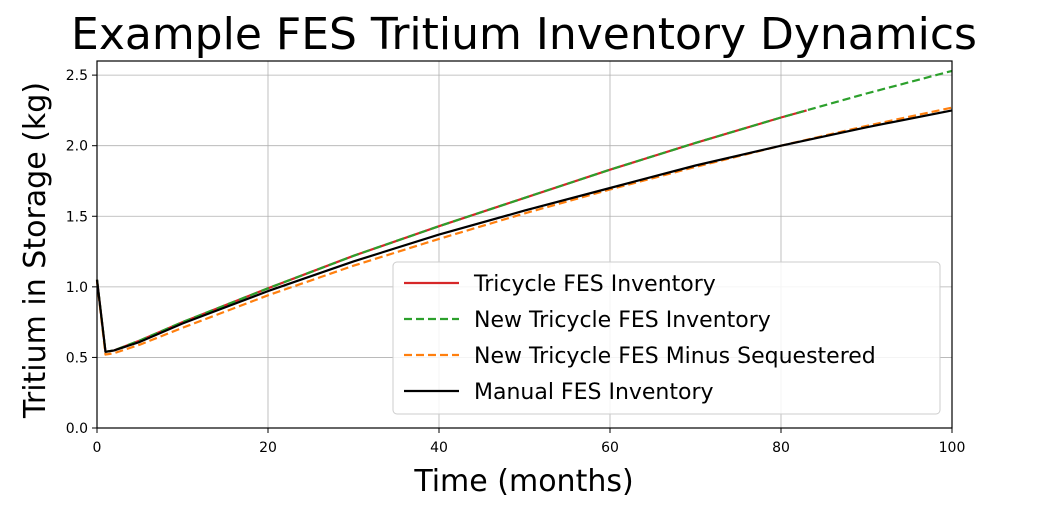  Describe the element at coordinates (77, 288) in the screenshot. I see `y-tick-label: 1.0` at that location.